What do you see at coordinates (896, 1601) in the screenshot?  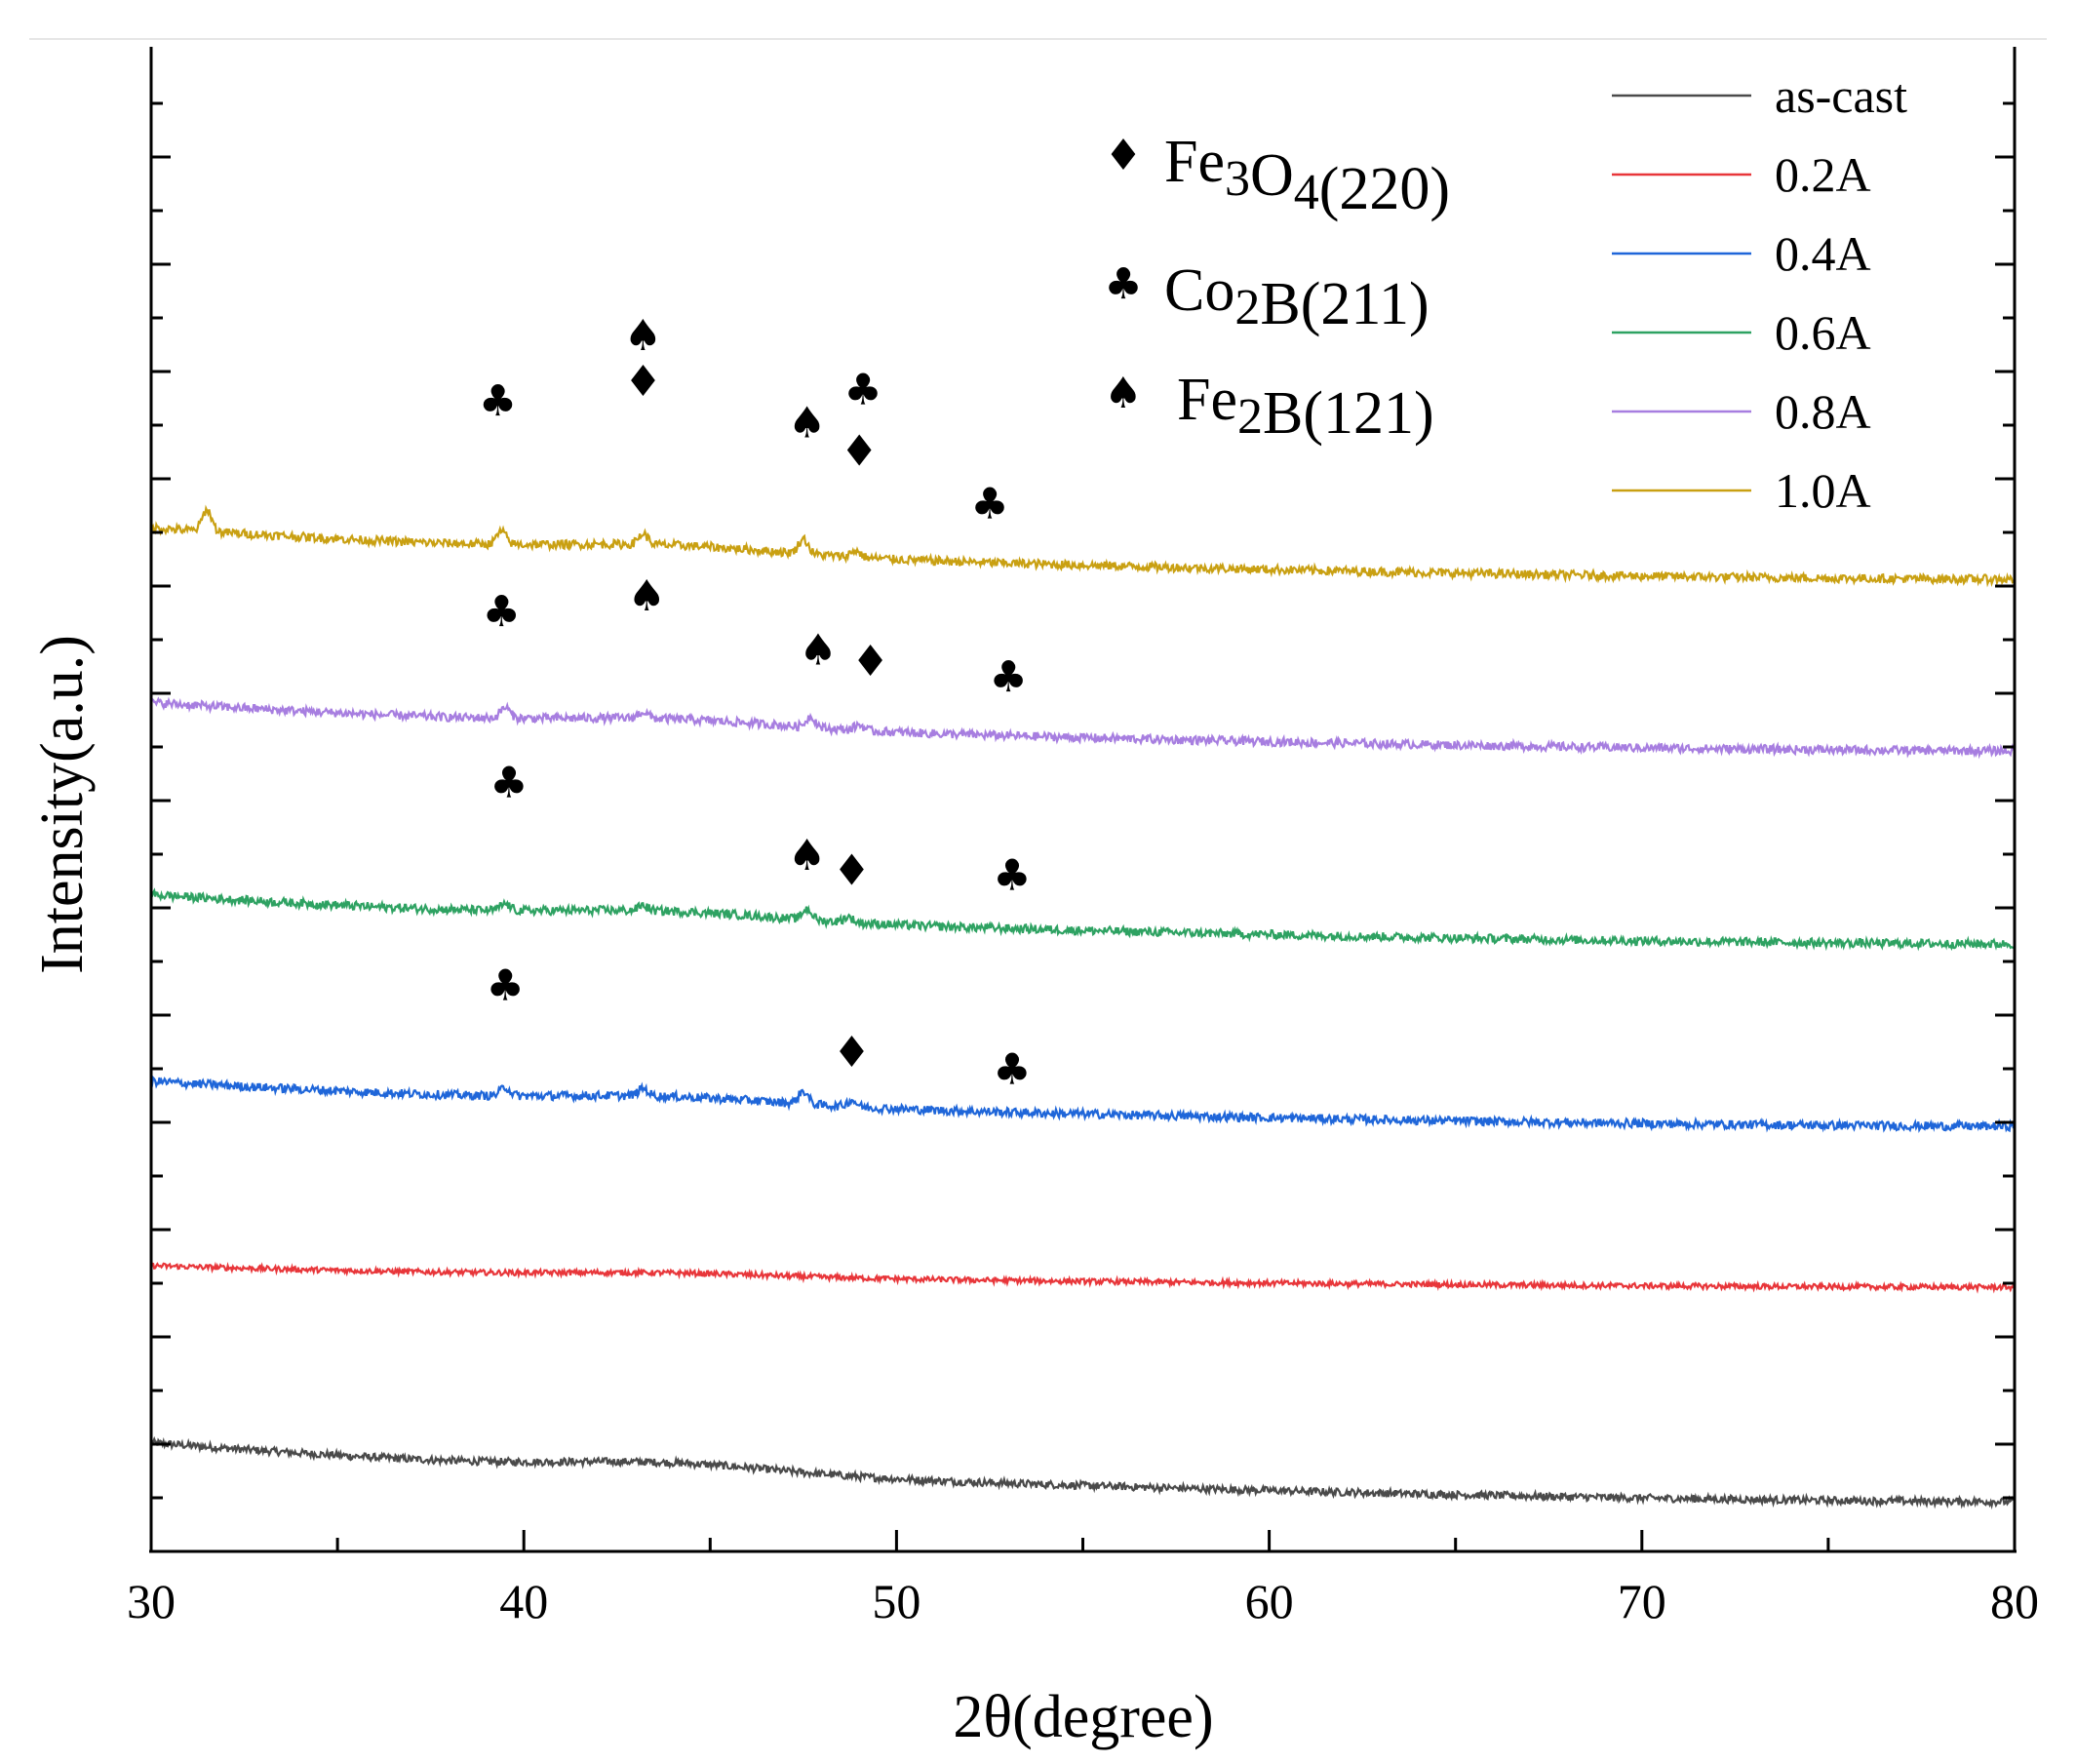 I see `x-tick-label: 50` at bounding box center [896, 1601].